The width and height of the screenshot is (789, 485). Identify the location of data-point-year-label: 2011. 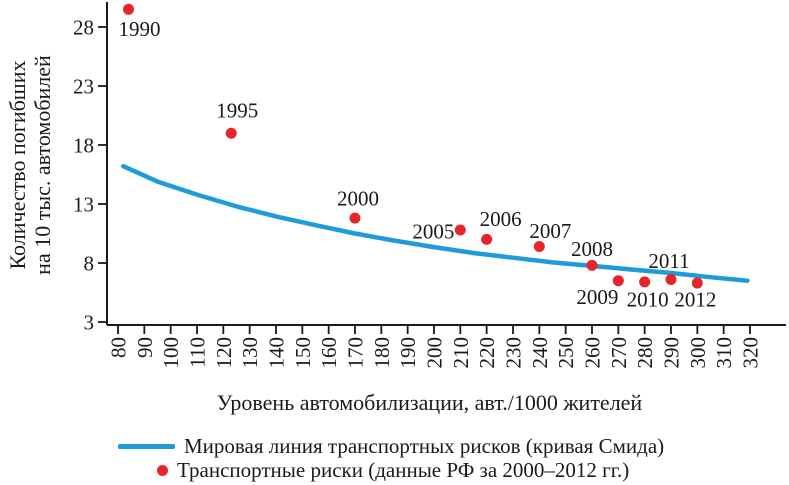
(668, 261).